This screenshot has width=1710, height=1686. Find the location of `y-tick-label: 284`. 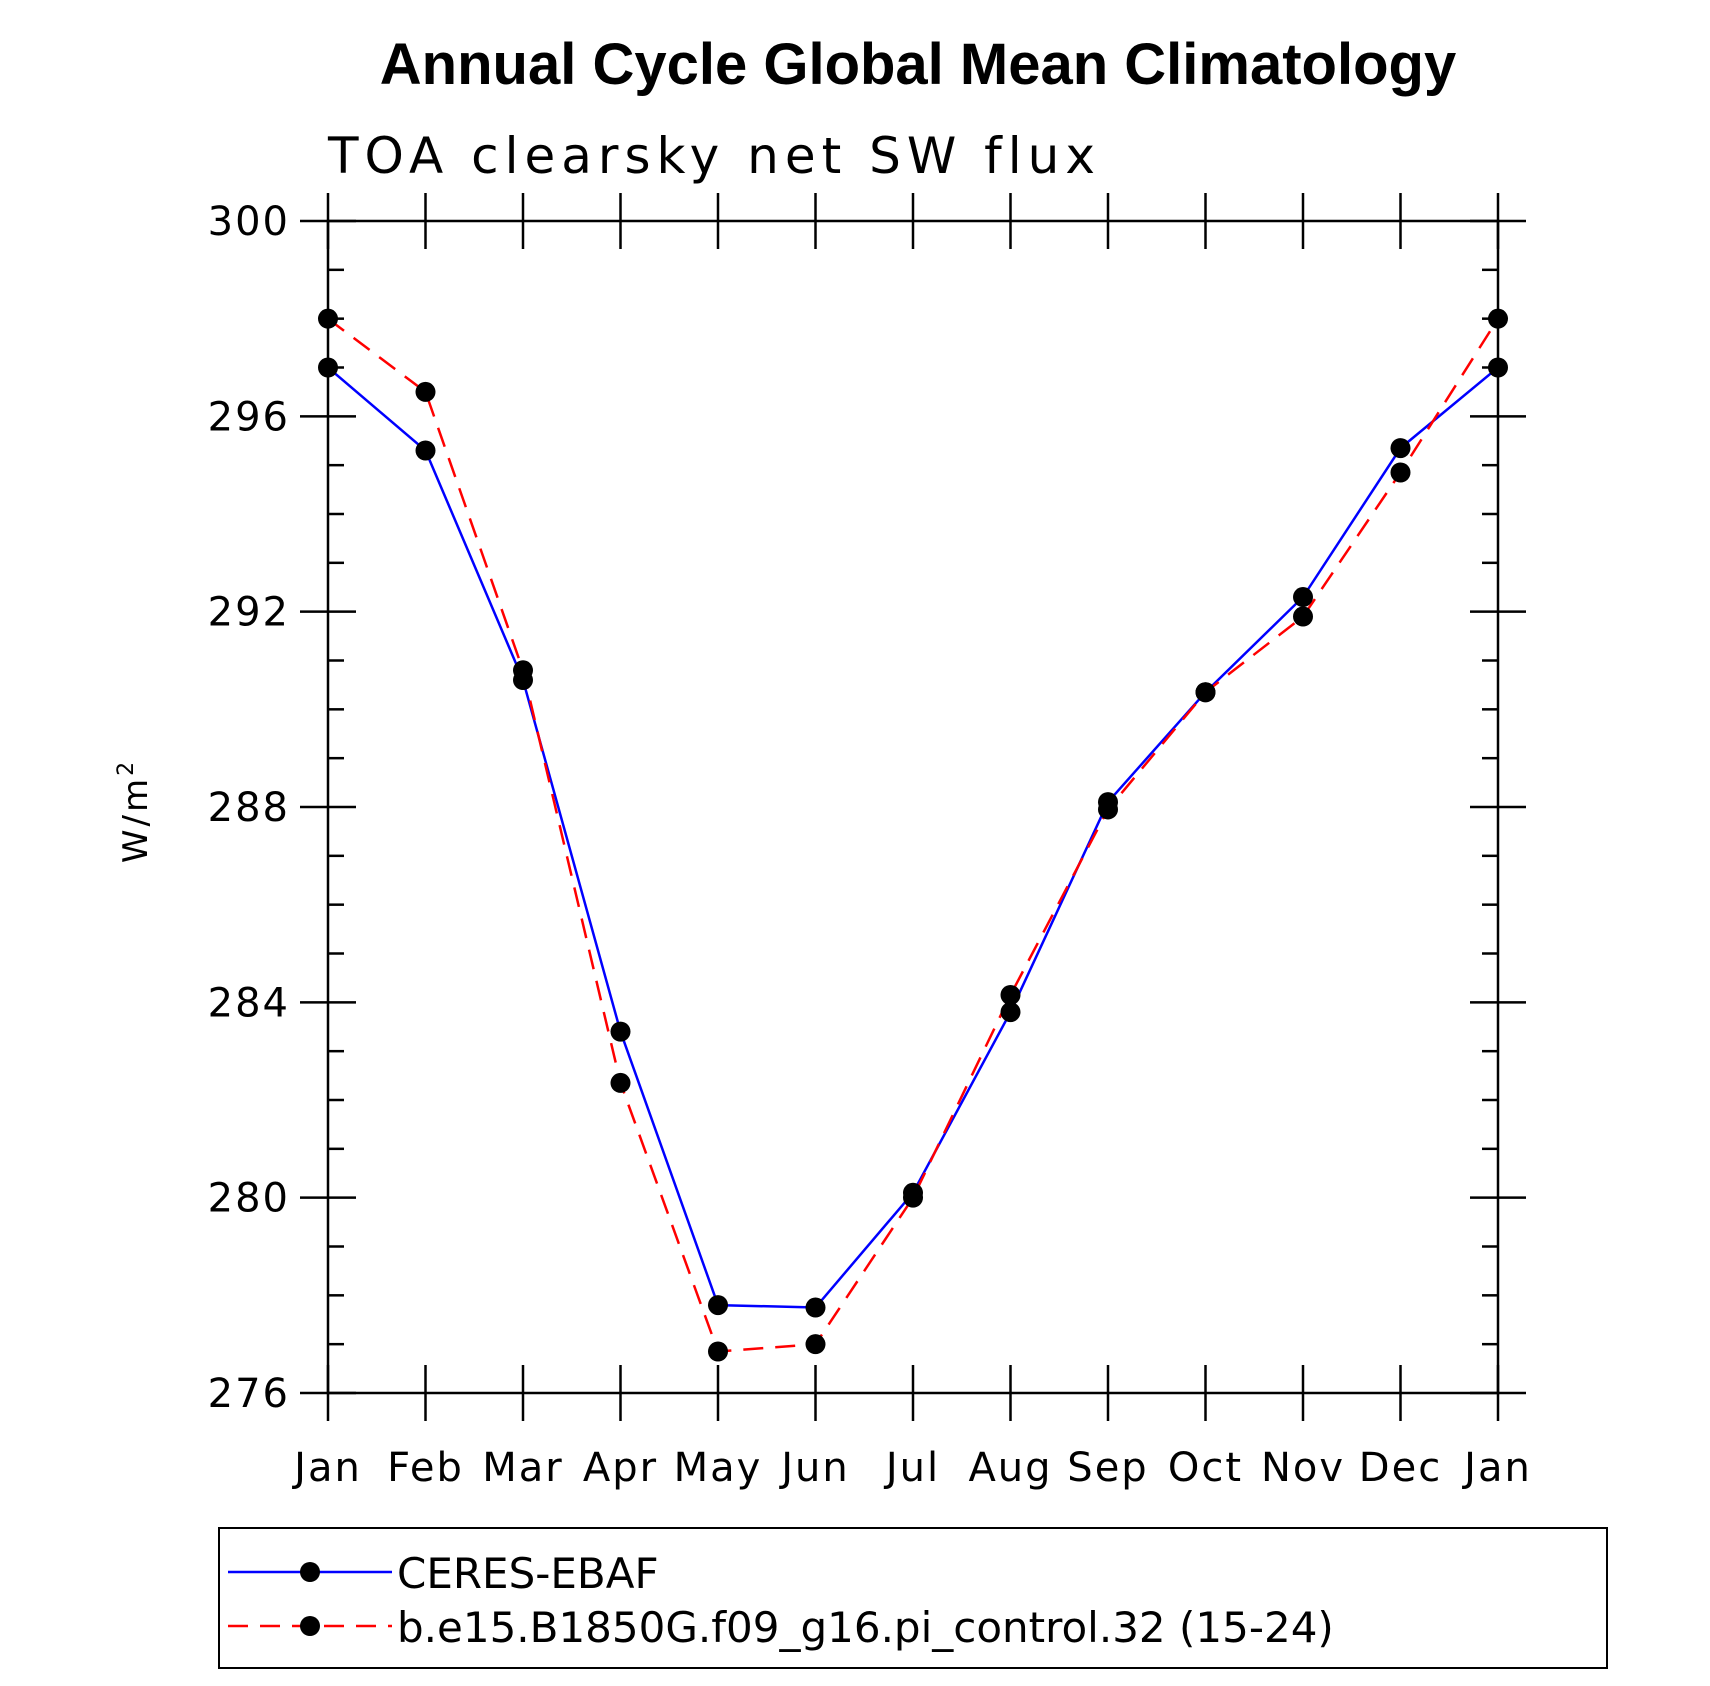

y-tick-label: 284 is located at coordinates (249, 1003).